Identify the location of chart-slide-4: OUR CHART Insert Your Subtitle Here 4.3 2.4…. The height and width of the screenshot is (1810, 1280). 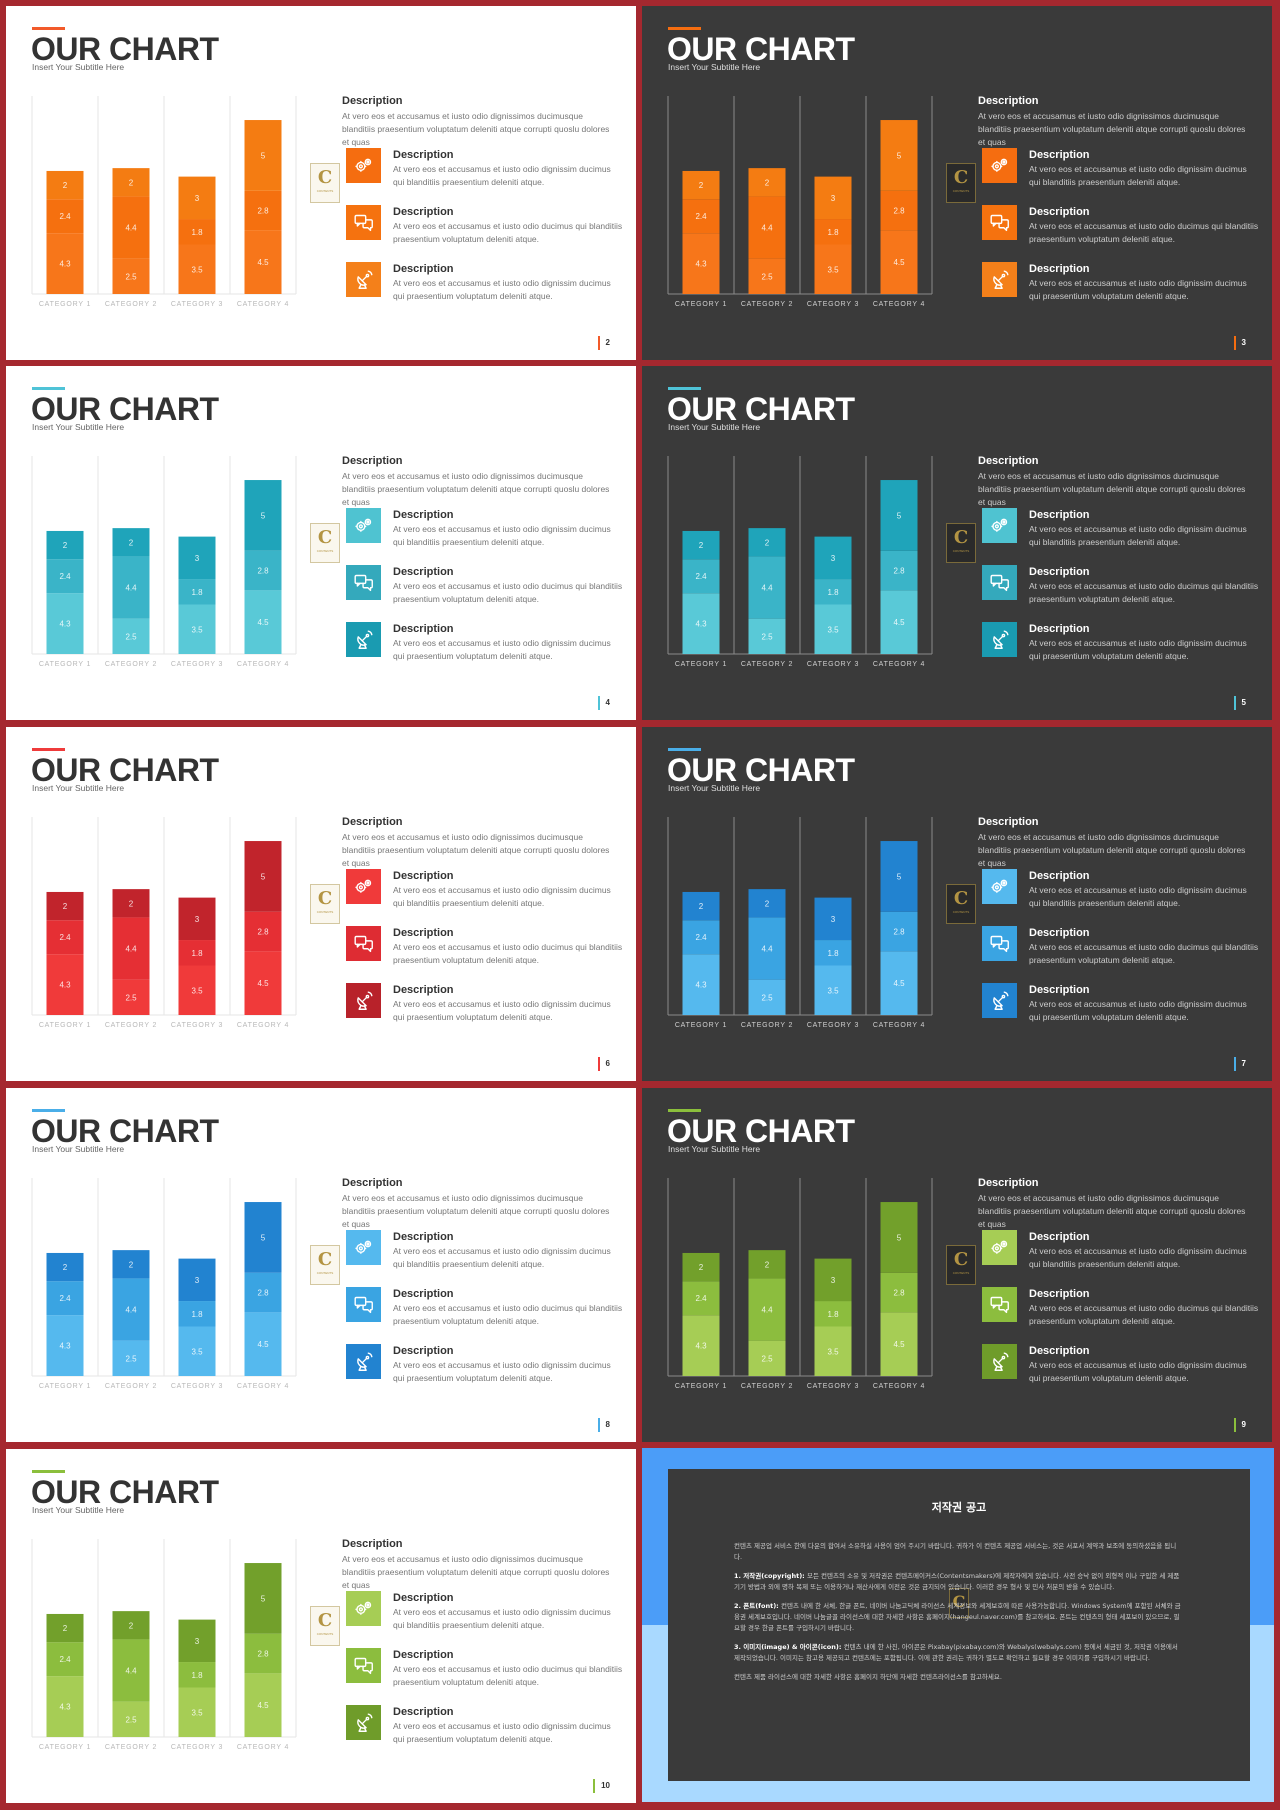
(321, 543).